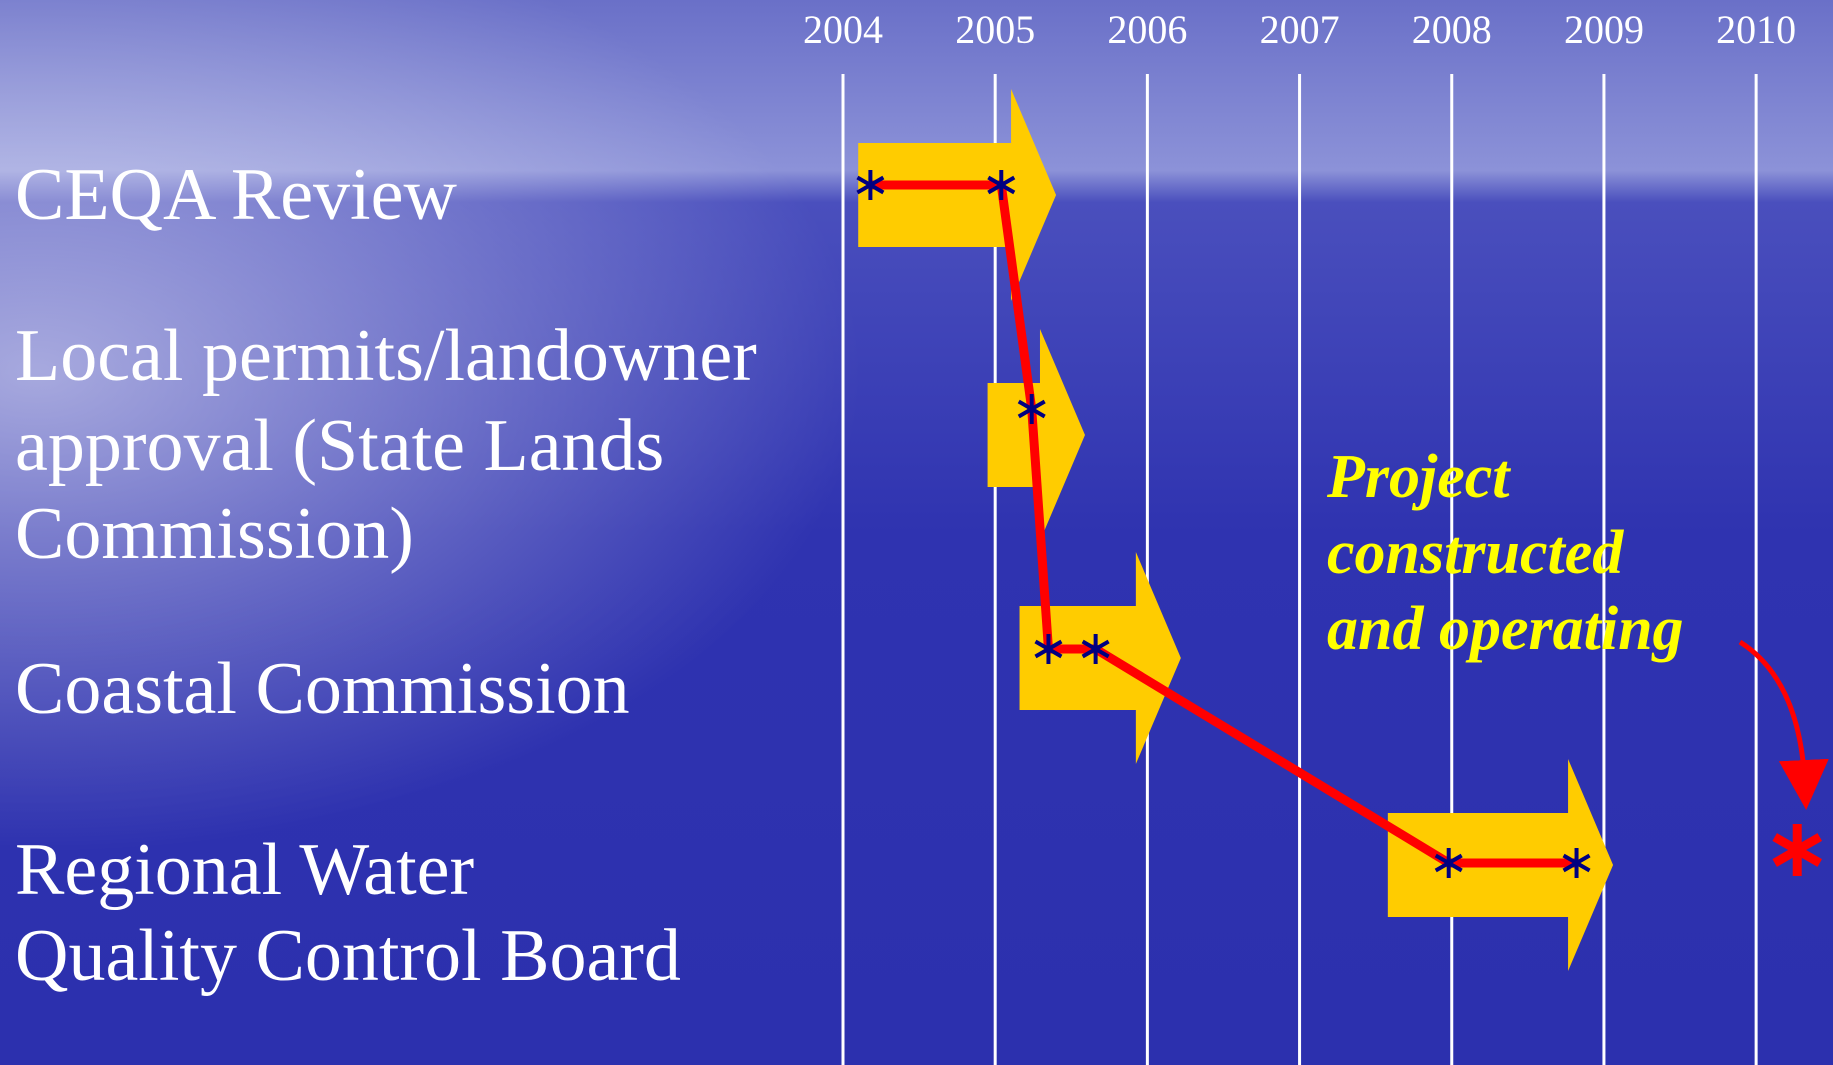 This screenshot has width=1833, height=1065. What do you see at coordinates (339, 446) in the screenshot?
I see `category-label: approval (State Lands` at bounding box center [339, 446].